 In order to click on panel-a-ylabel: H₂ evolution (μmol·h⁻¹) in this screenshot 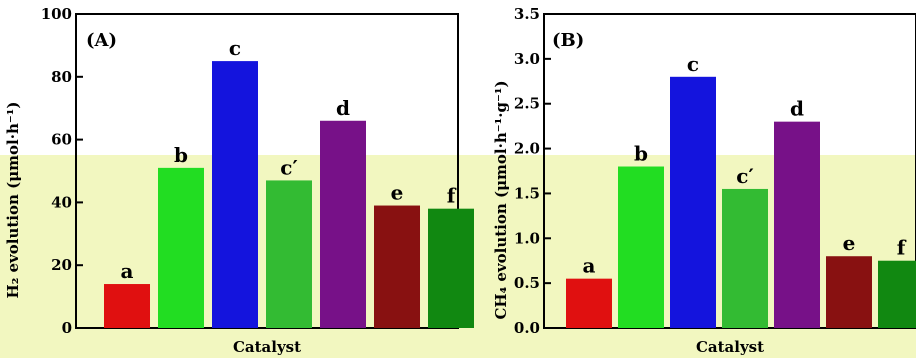, I will do `click(13, 200)`.